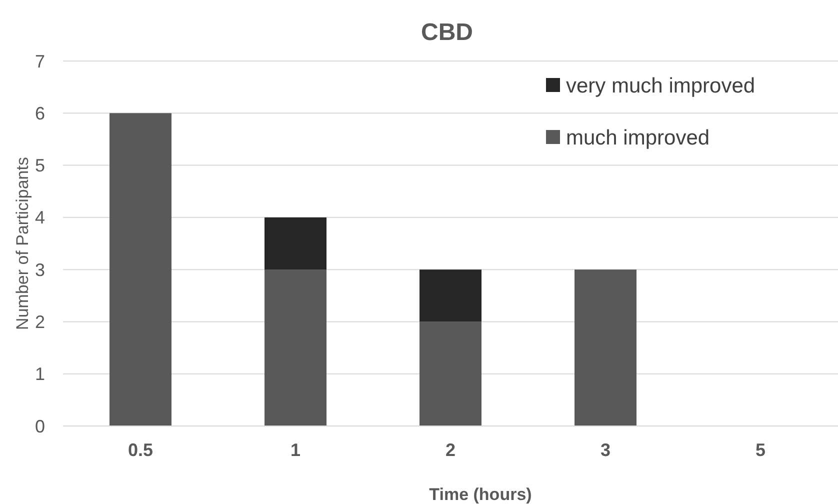 This screenshot has height=504, width=838. I want to click on y-tick-label: 7, so click(39, 61).